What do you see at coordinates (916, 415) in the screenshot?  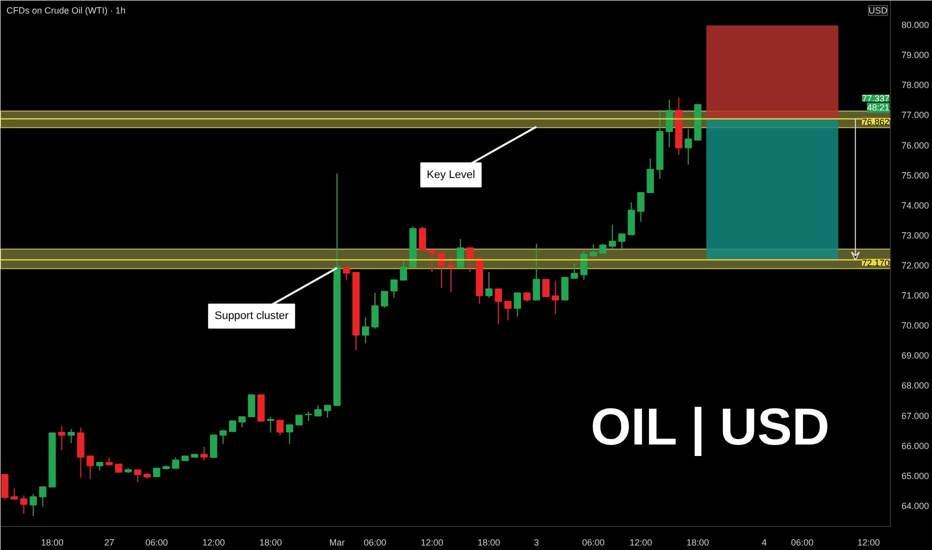 I see `y-tick-label: 67.000` at bounding box center [916, 415].